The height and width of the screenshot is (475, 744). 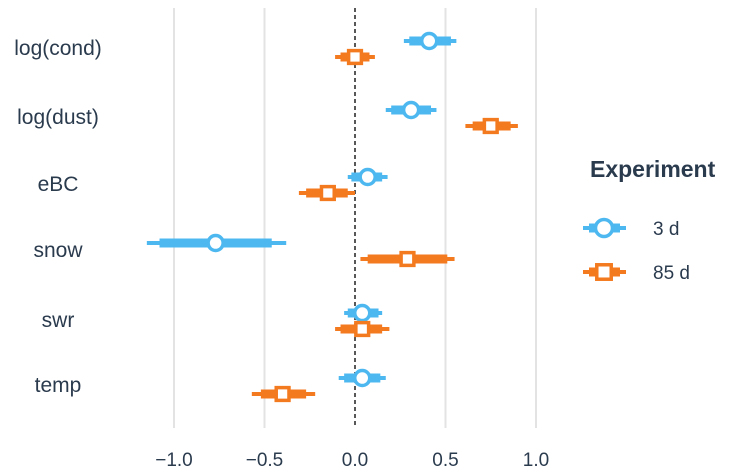 What do you see at coordinates (666, 229) in the screenshot?
I see `legend-label: 3 d` at bounding box center [666, 229].